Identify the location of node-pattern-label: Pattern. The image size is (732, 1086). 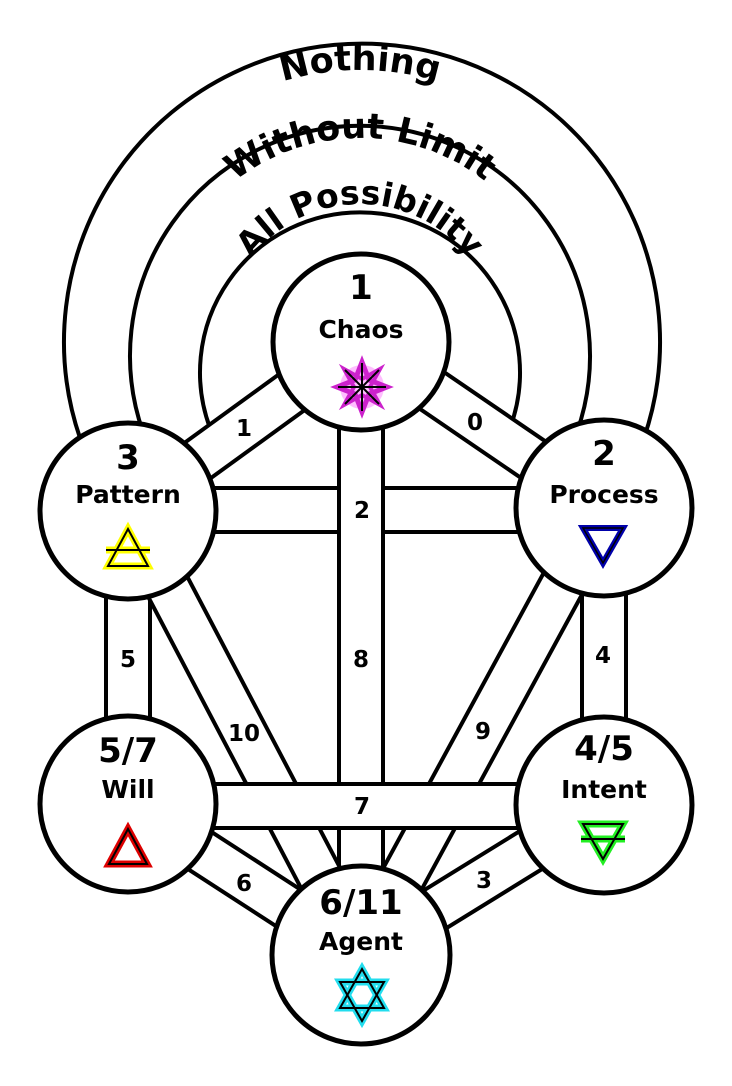
(128, 494).